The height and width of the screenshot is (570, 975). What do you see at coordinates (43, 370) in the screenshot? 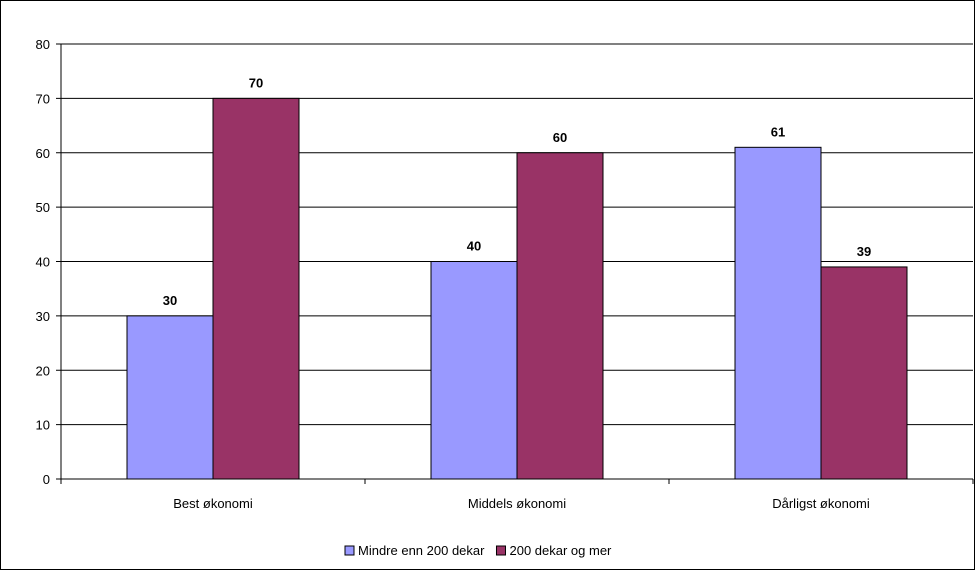
I see `y-tick-label: 20` at bounding box center [43, 370].